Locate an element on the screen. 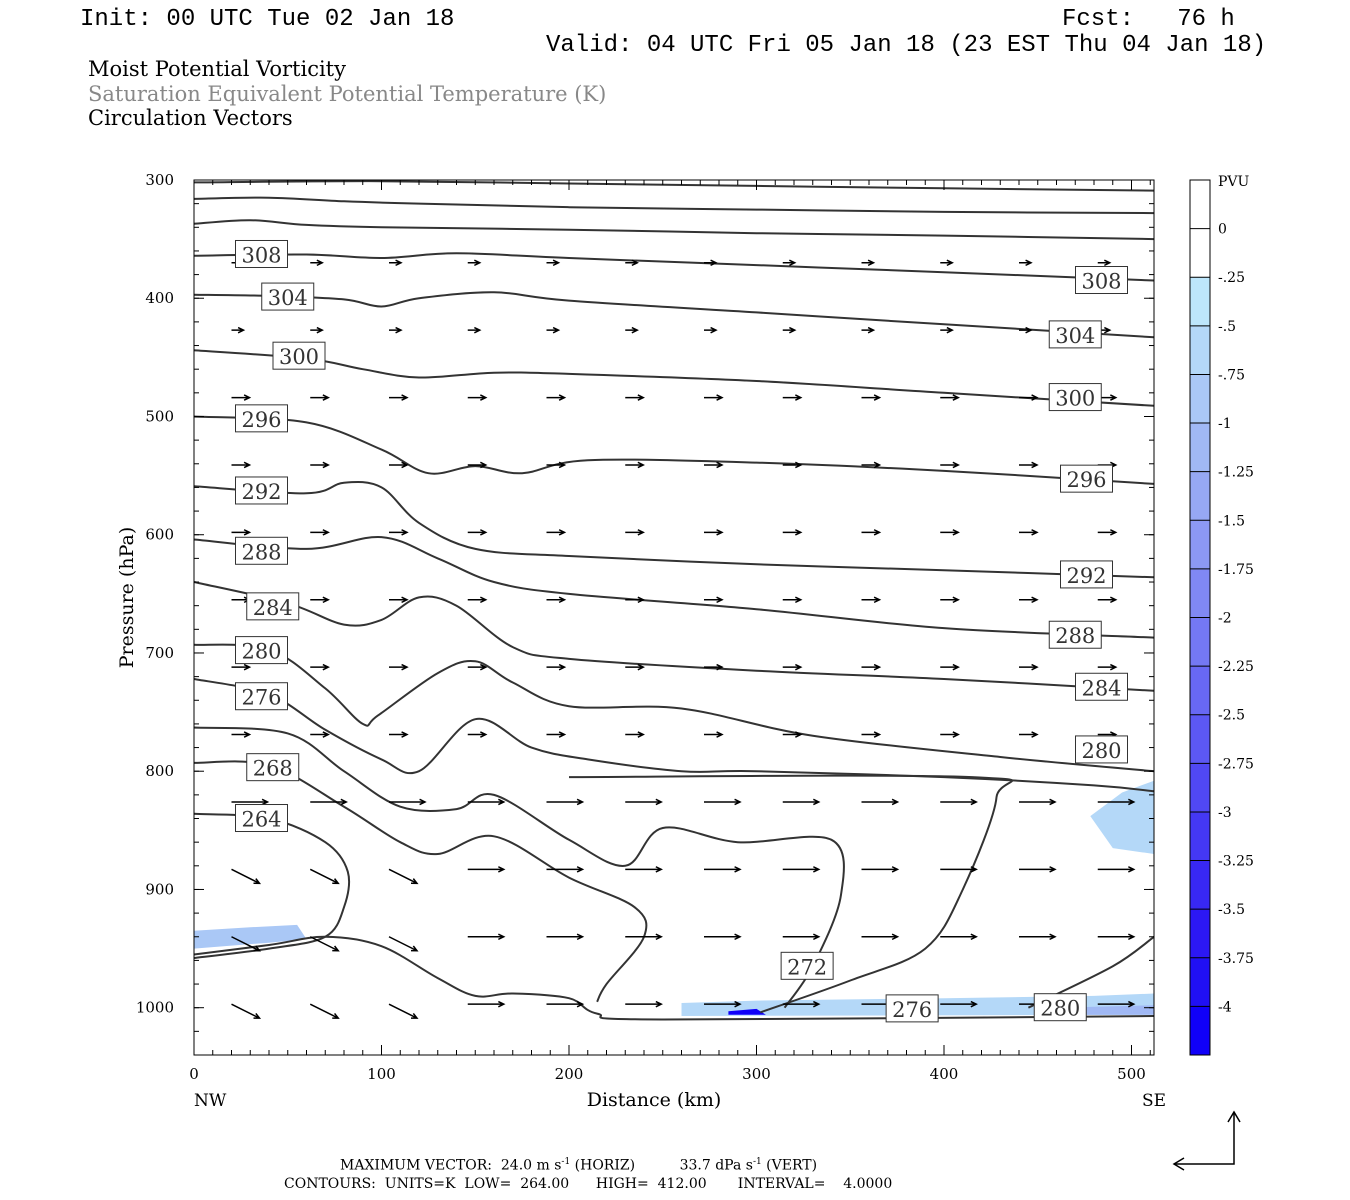  init-time: Init: 00 UTC Tue 02 Jan 18 is located at coordinates (267, 19).